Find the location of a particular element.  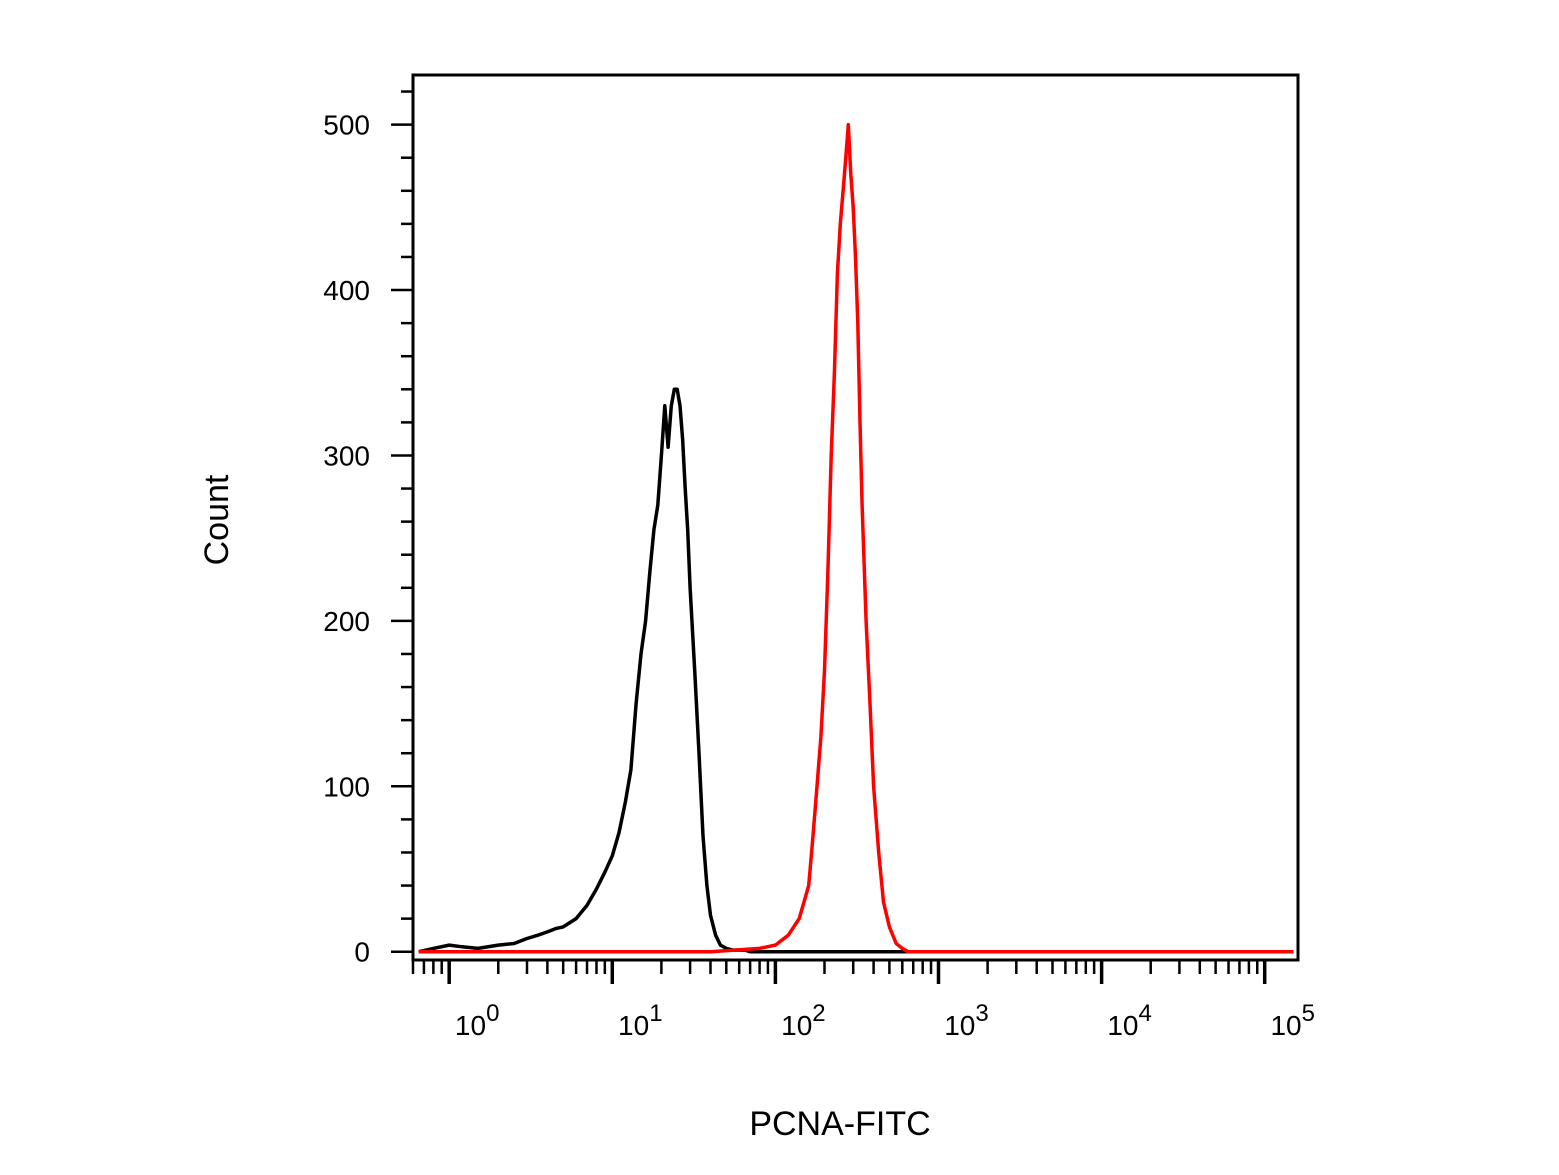

x-tick-exponent: 4 is located at coordinates (1145, 1013).